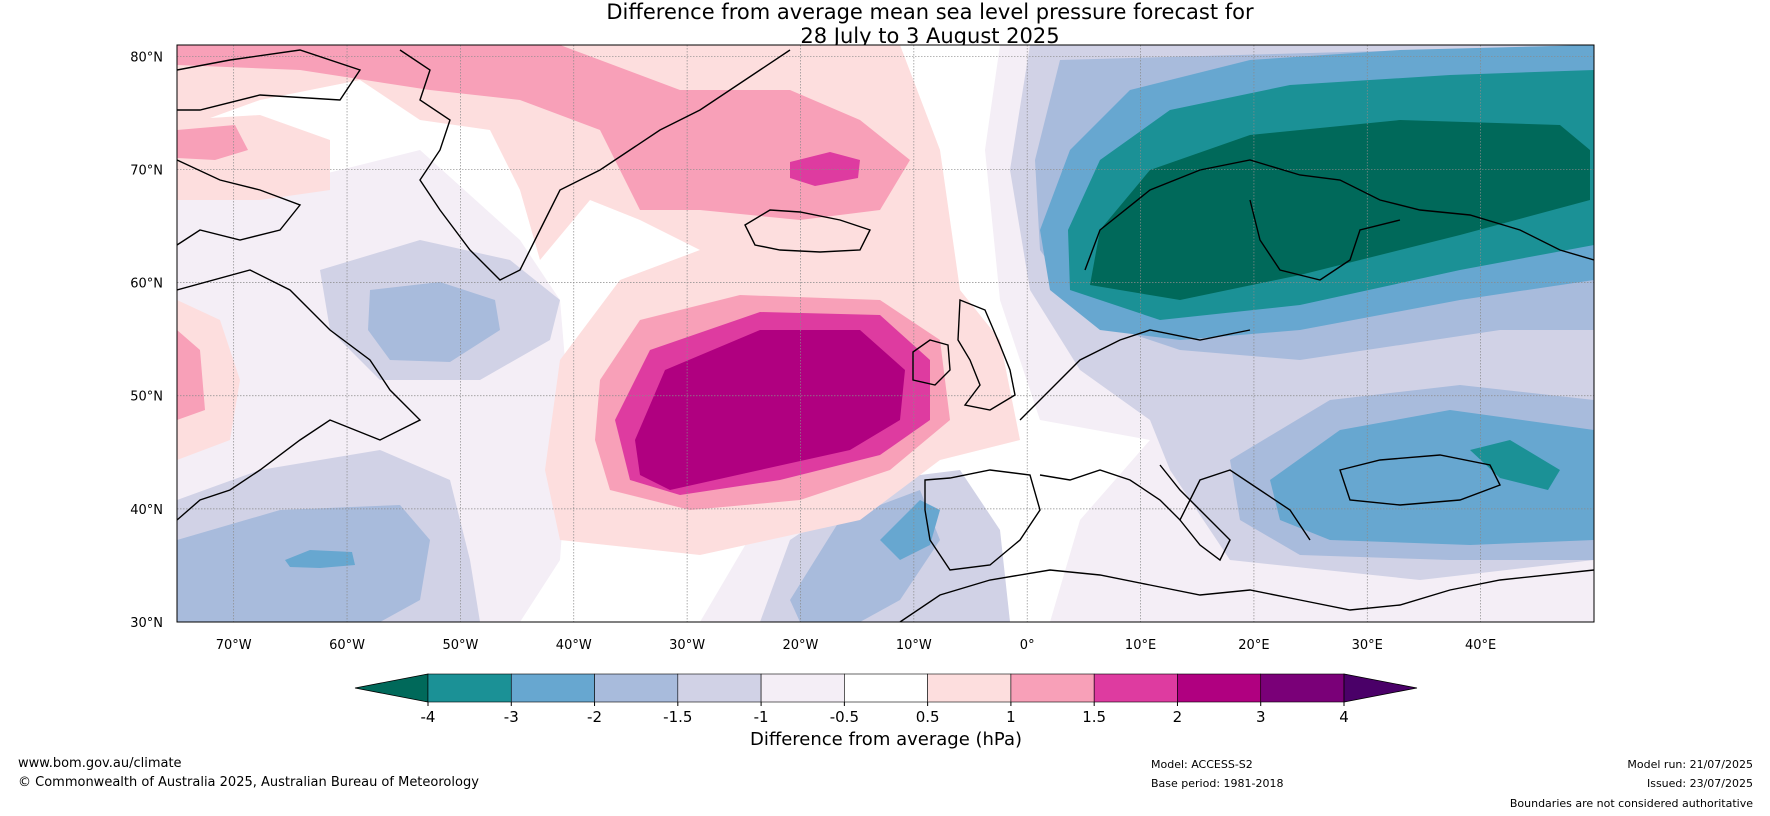  I want to click on colorbar-tick-label: -1.5, so click(677, 717).